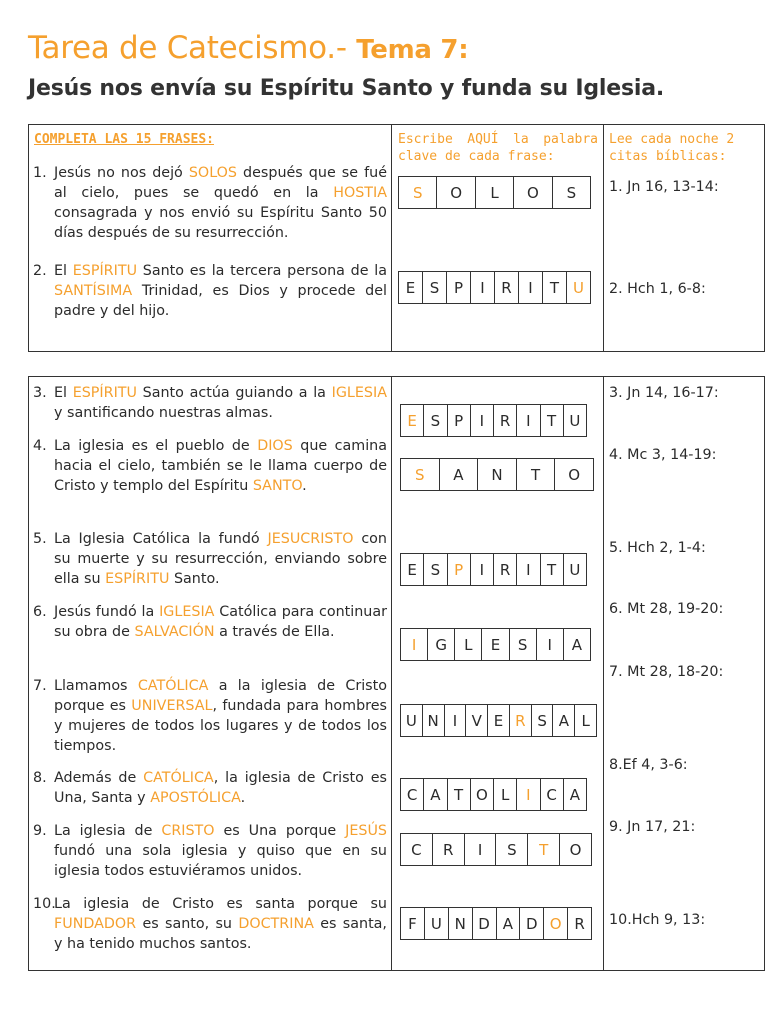 This screenshot has height=1024, width=768. I want to click on sentence-segment: El, so click(63, 393).